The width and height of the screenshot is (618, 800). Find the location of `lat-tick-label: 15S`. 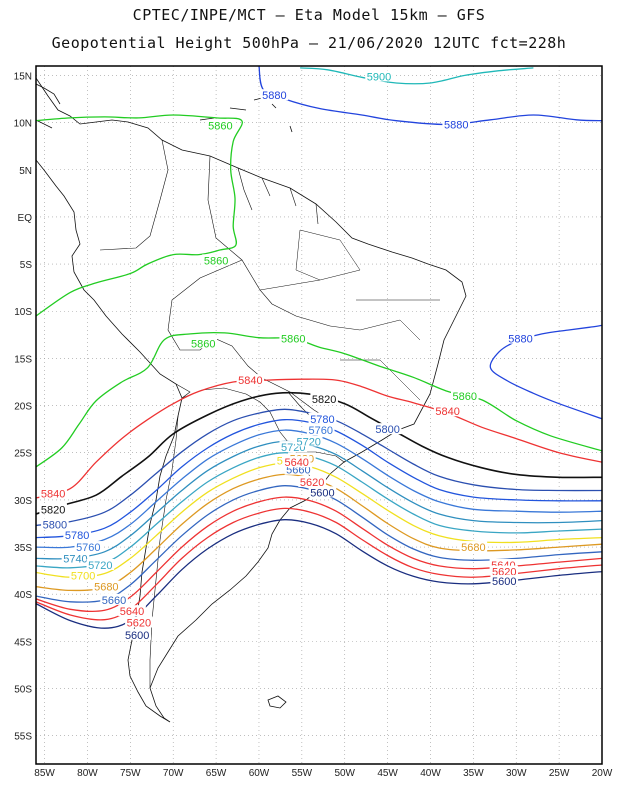

lat-tick-label: 15S is located at coordinates (23, 359).